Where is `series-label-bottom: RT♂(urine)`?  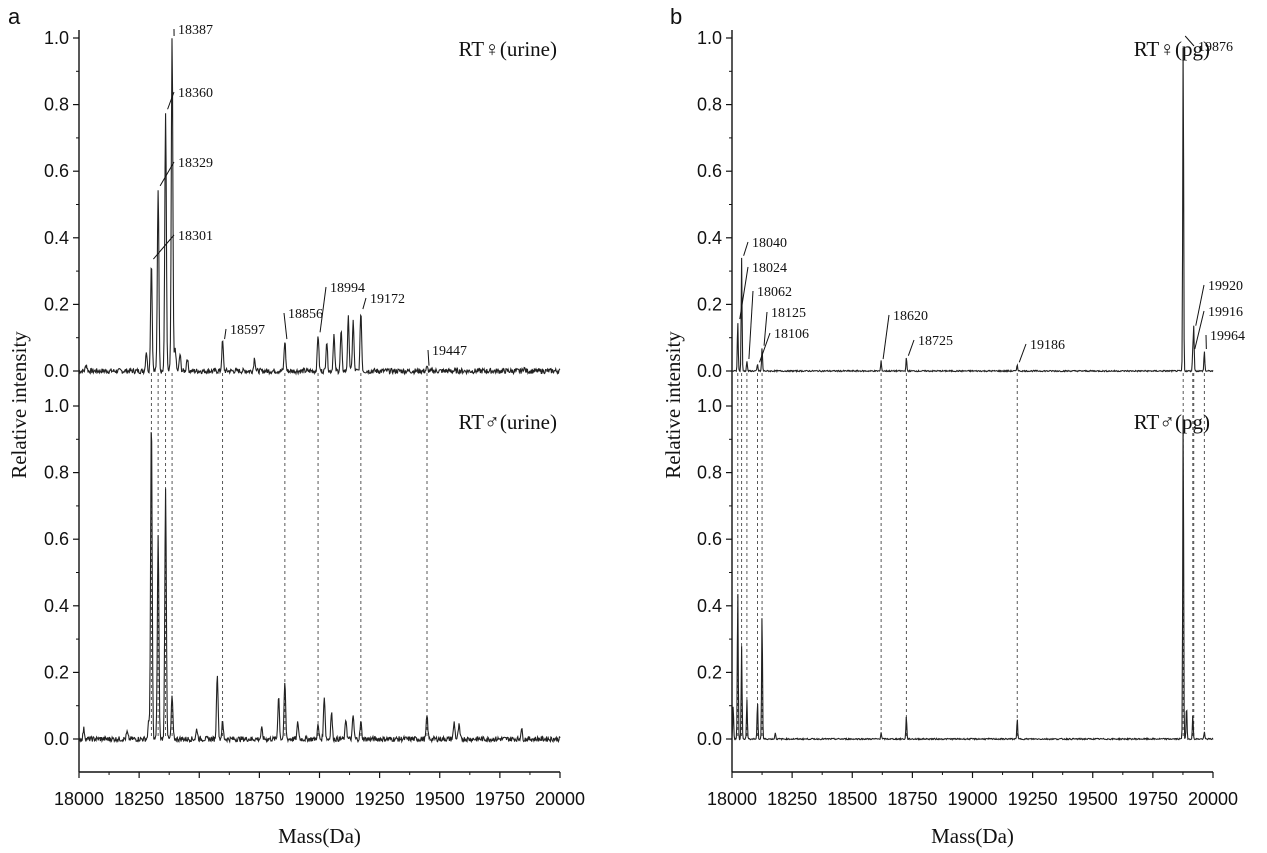
series-label-bottom: RT♂(urine) is located at coordinates (508, 422).